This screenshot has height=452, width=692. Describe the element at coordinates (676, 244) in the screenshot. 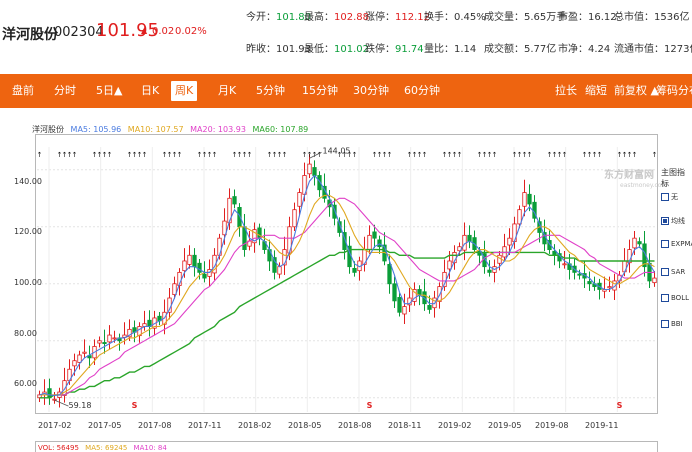

I see `indicator-expma: EXPMA` at that location.